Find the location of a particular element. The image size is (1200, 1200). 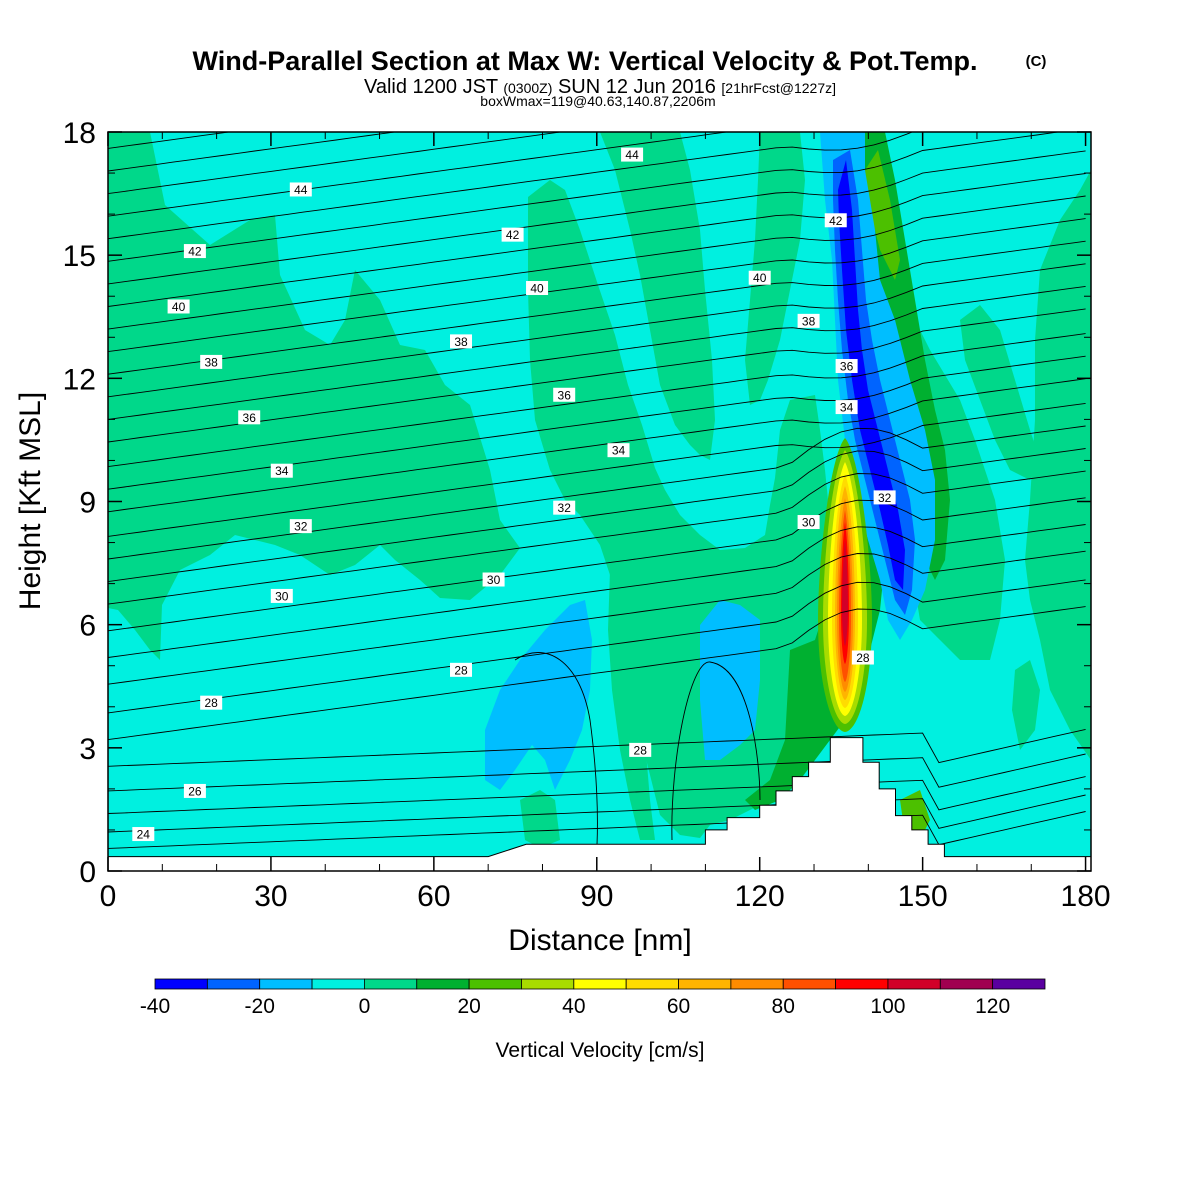

contour-label-text: 30 is located at coordinates (809, 523).